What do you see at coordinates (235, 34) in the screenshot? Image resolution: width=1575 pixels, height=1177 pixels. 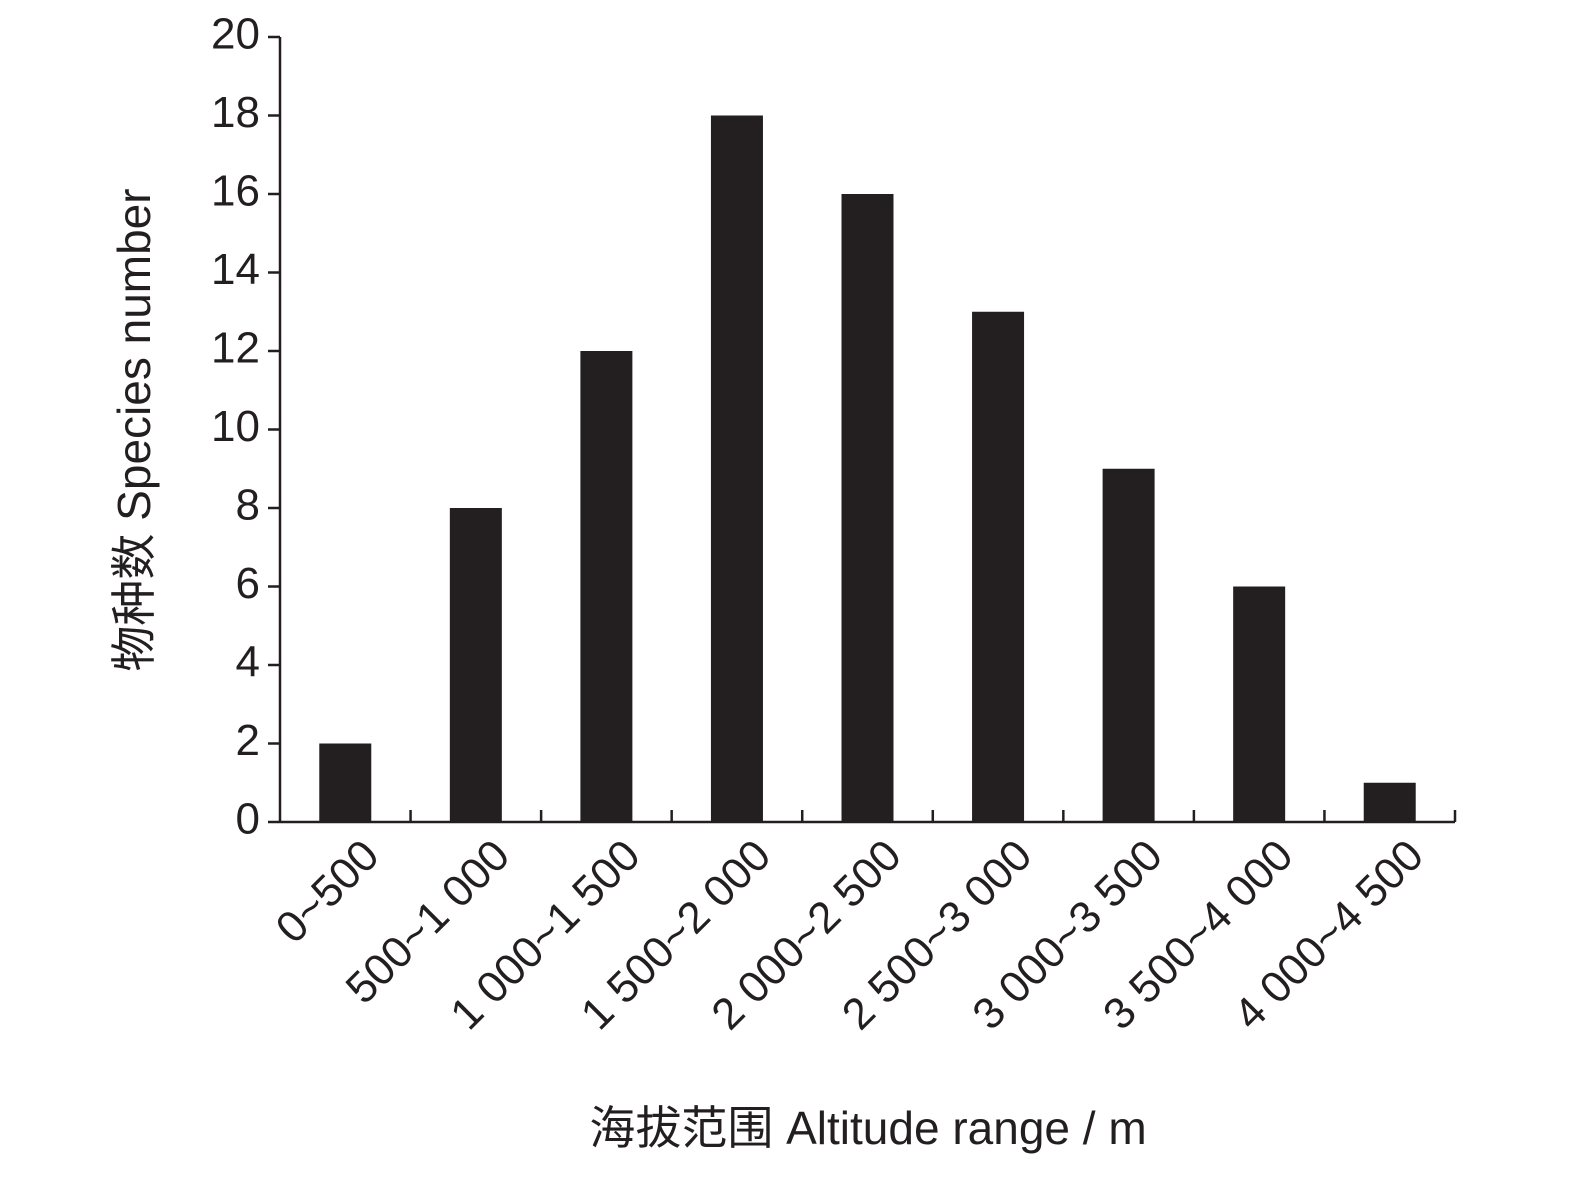 I see `y-tick-label: 20` at bounding box center [235, 34].